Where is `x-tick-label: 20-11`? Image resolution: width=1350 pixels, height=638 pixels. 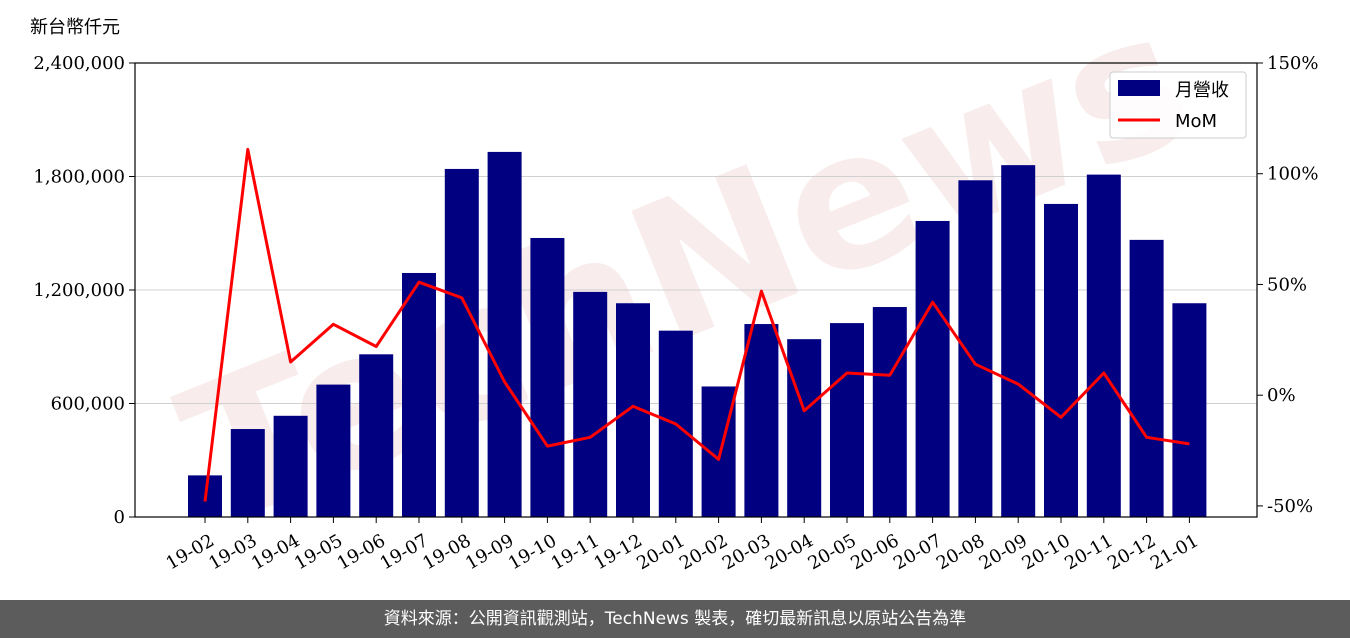 x-tick-label: 20-11 is located at coordinates (1088, 552).